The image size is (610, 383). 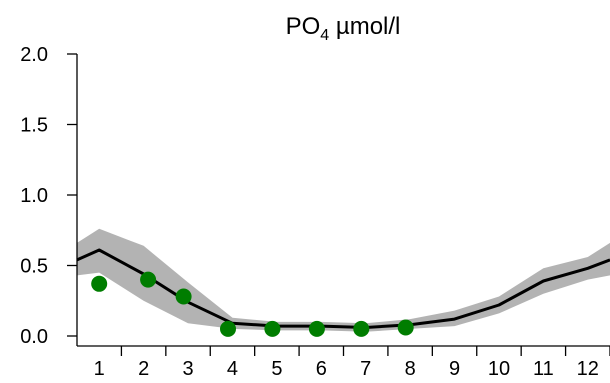 I want to click on x-tick-label: 4, so click(x=232, y=369).